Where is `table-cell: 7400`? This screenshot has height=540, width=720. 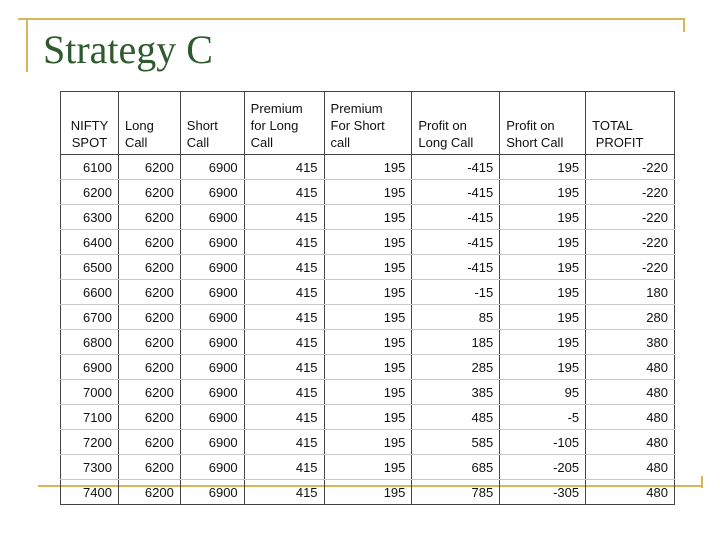 table-cell: 7400 is located at coordinates (89, 492).